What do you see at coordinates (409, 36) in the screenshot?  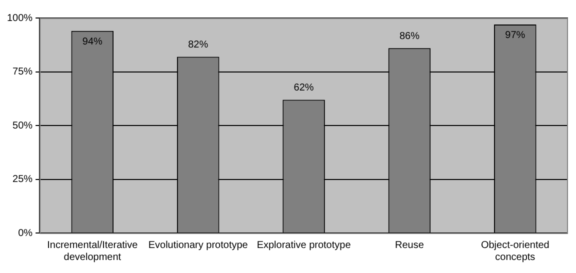 I see `data-label: 86%` at bounding box center [409, 36].